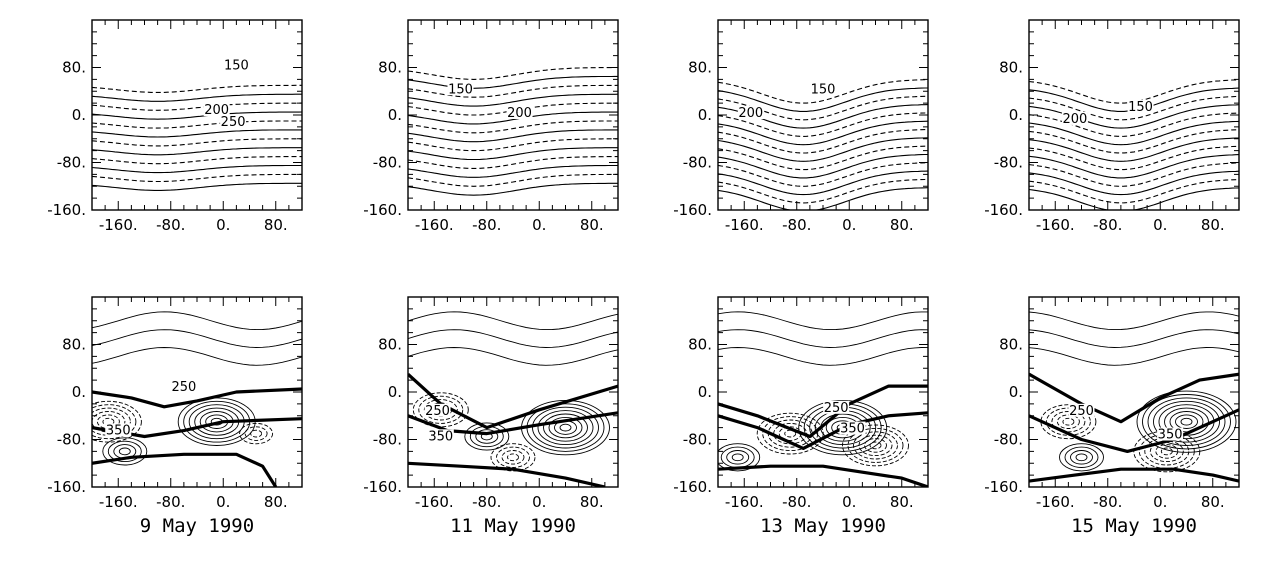 Image resolution: width=1262 pixels, height=567 pixels. Describe the element at coordinates (513, 526) in the screenshot. I see `date-label: 11 May 1990` at that location.